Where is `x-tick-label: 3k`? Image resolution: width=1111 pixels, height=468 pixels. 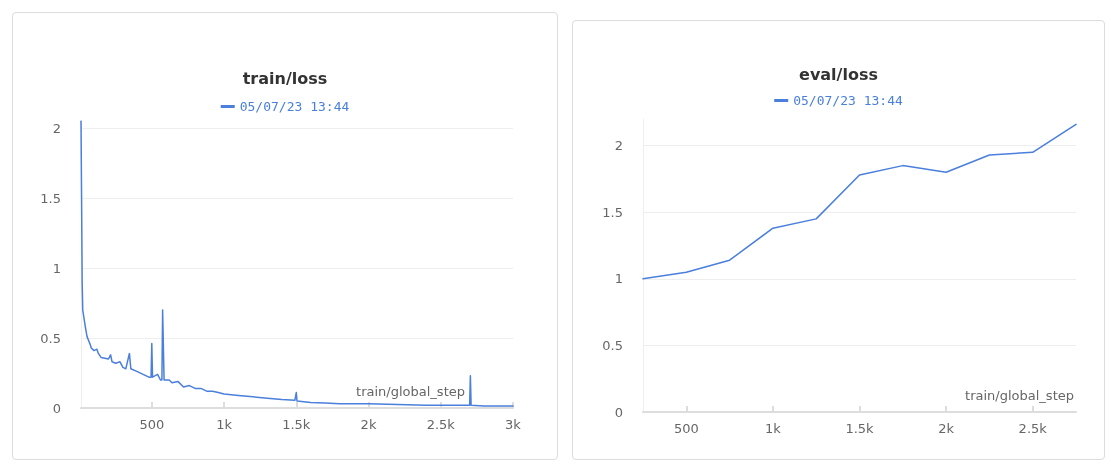
x-tick-label: 3k is located at coordinates (513, 424).